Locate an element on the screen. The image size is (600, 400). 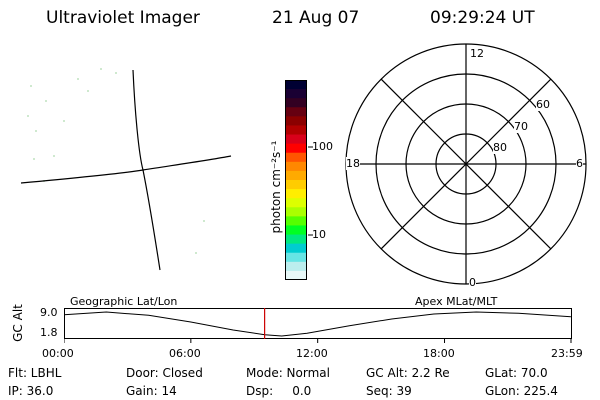
time-tick-1800: 18:00 is located at coordinates (439, 353).